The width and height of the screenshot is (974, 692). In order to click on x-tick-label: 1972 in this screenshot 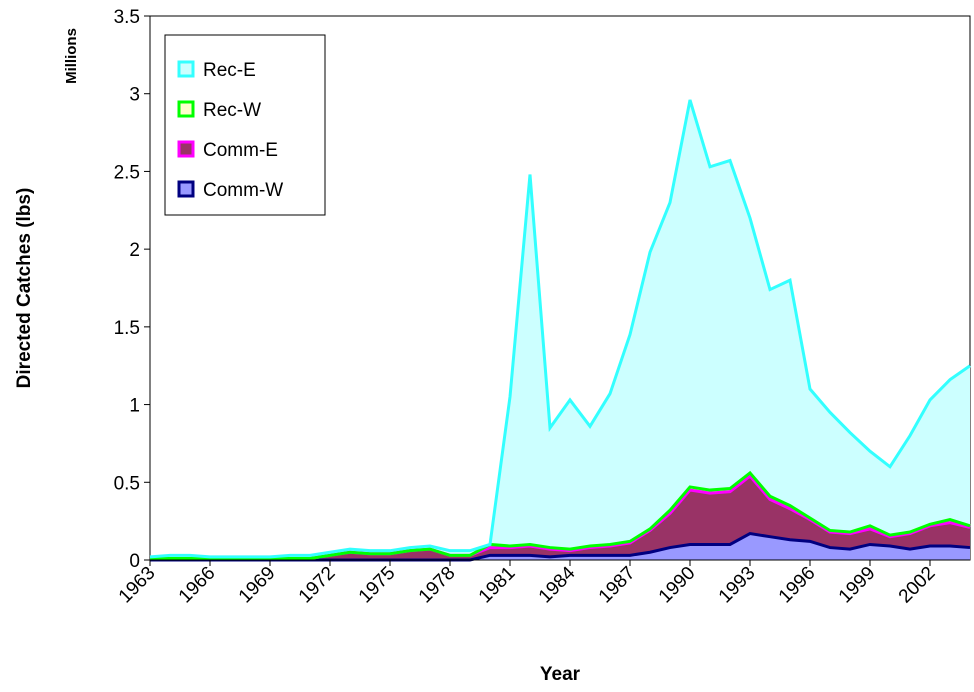, I will do `click(317, 585)`.